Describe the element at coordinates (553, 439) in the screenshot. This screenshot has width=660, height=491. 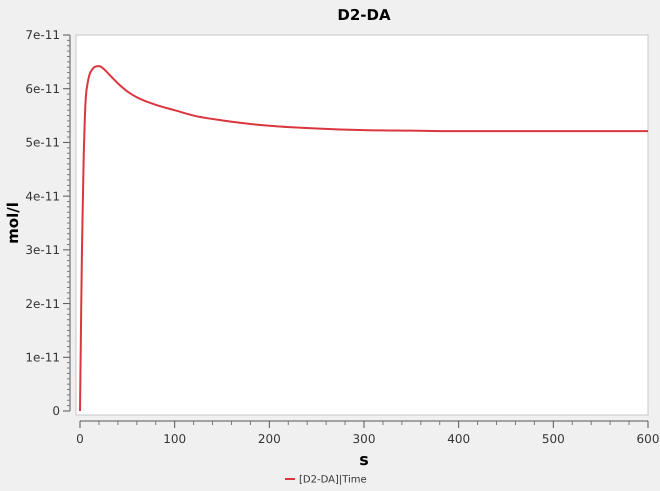
I see `x-tick-label: 500` at that location.